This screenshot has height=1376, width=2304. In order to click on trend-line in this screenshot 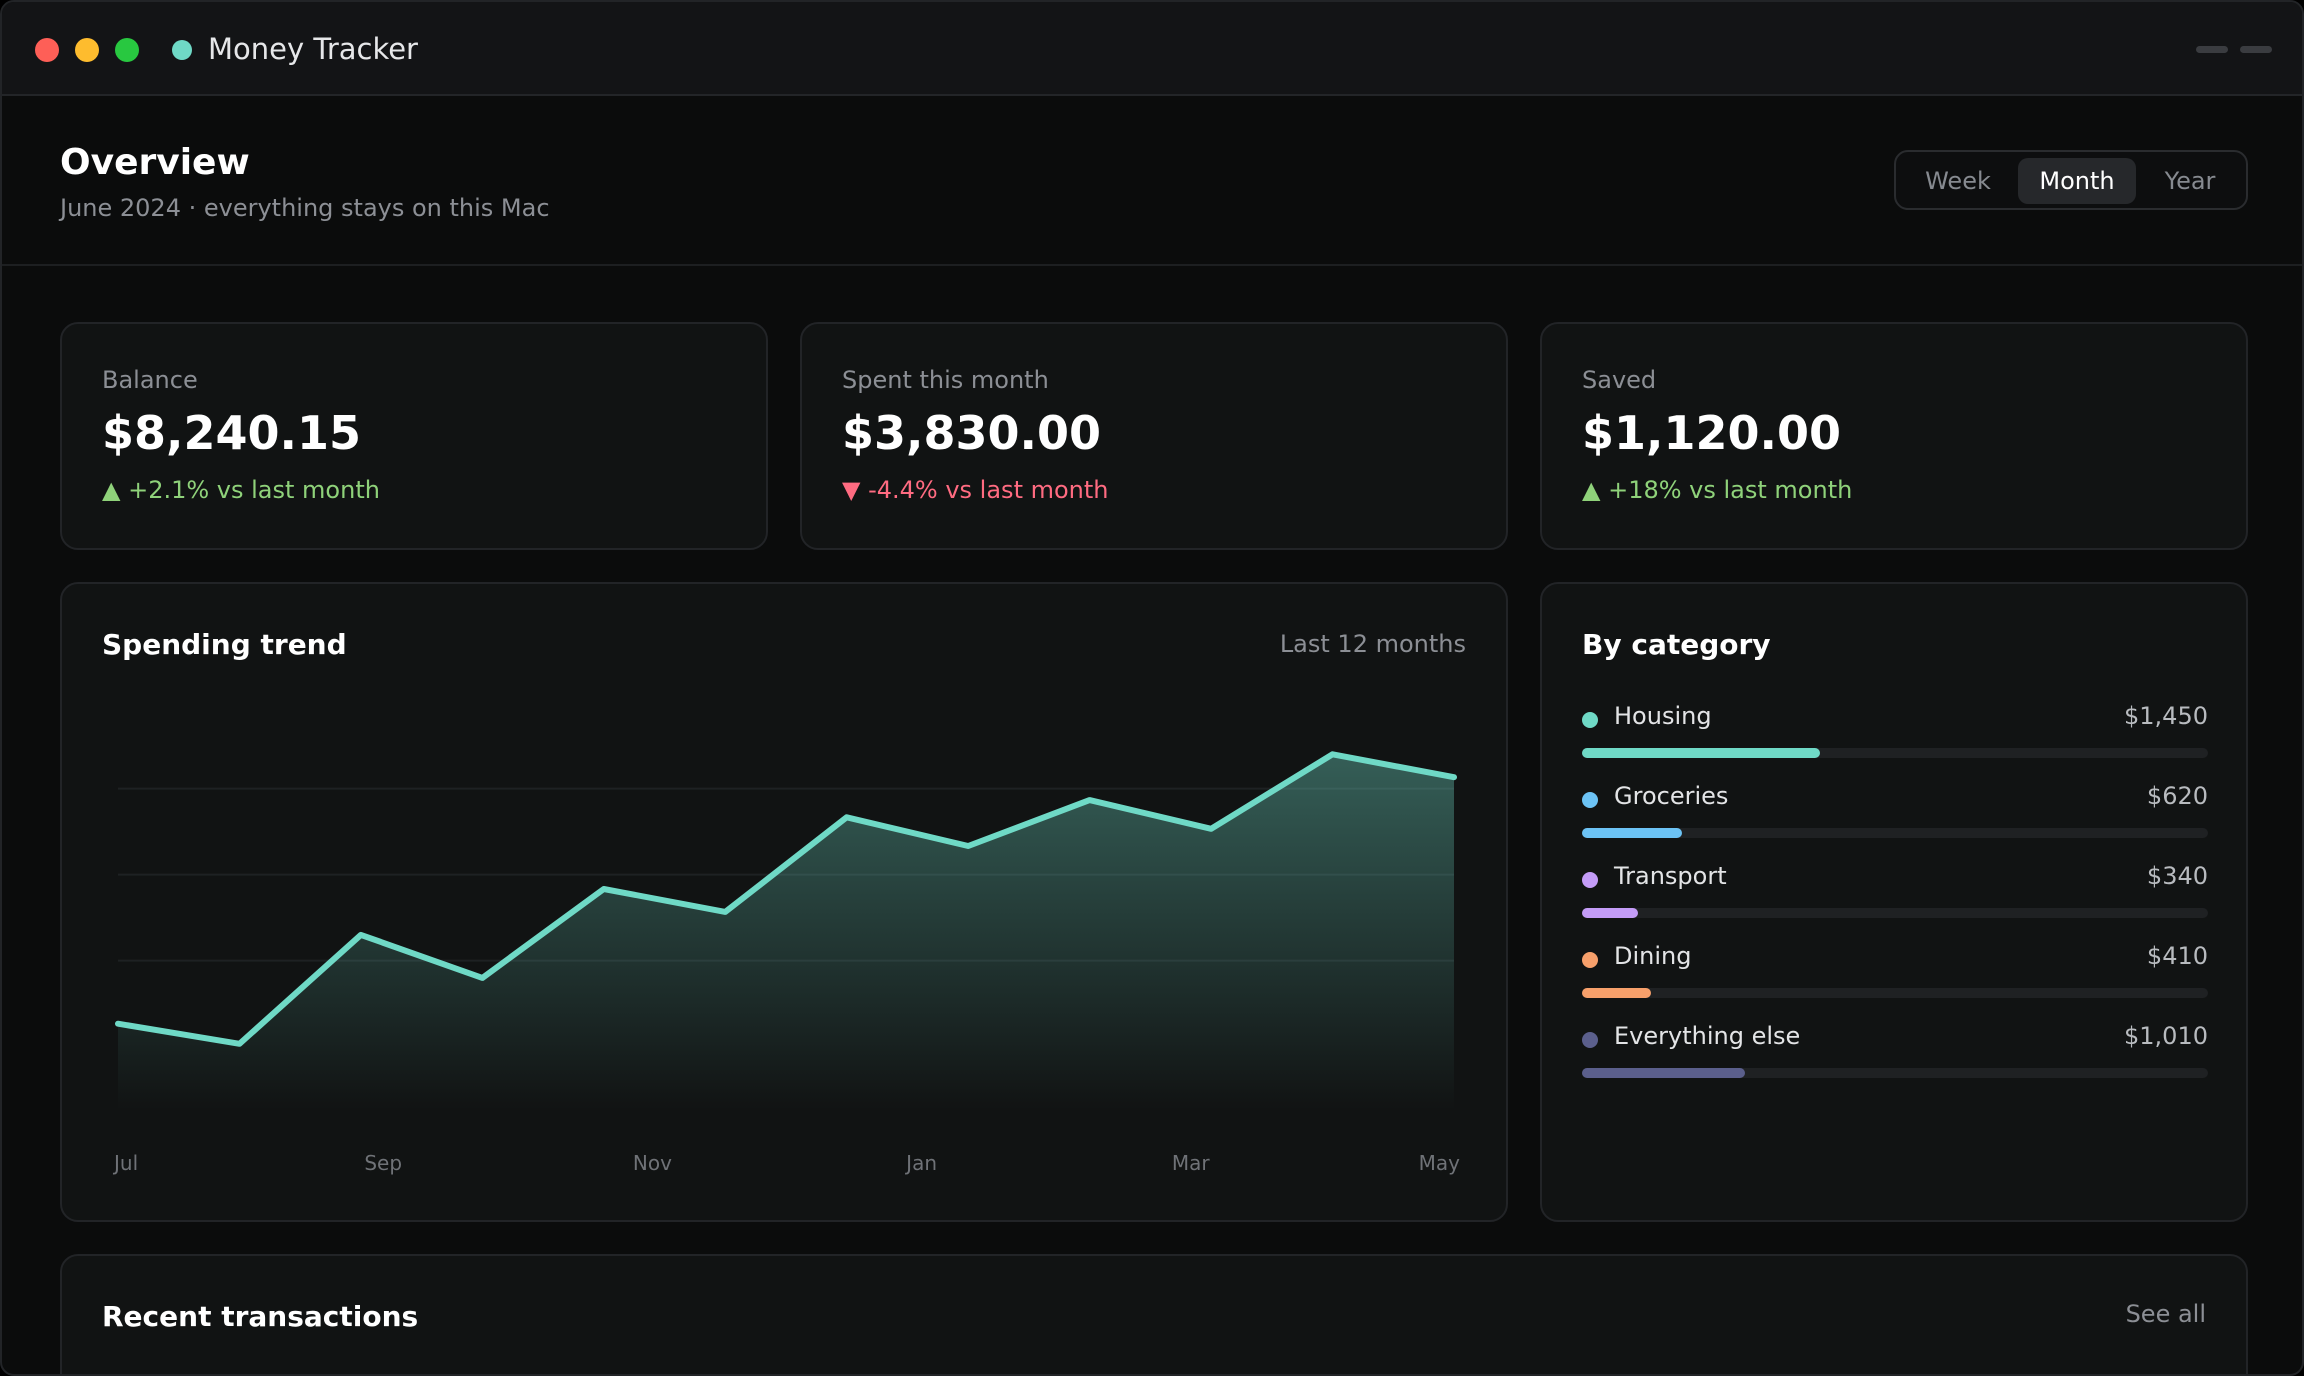, I will do `click(786, 899)`.